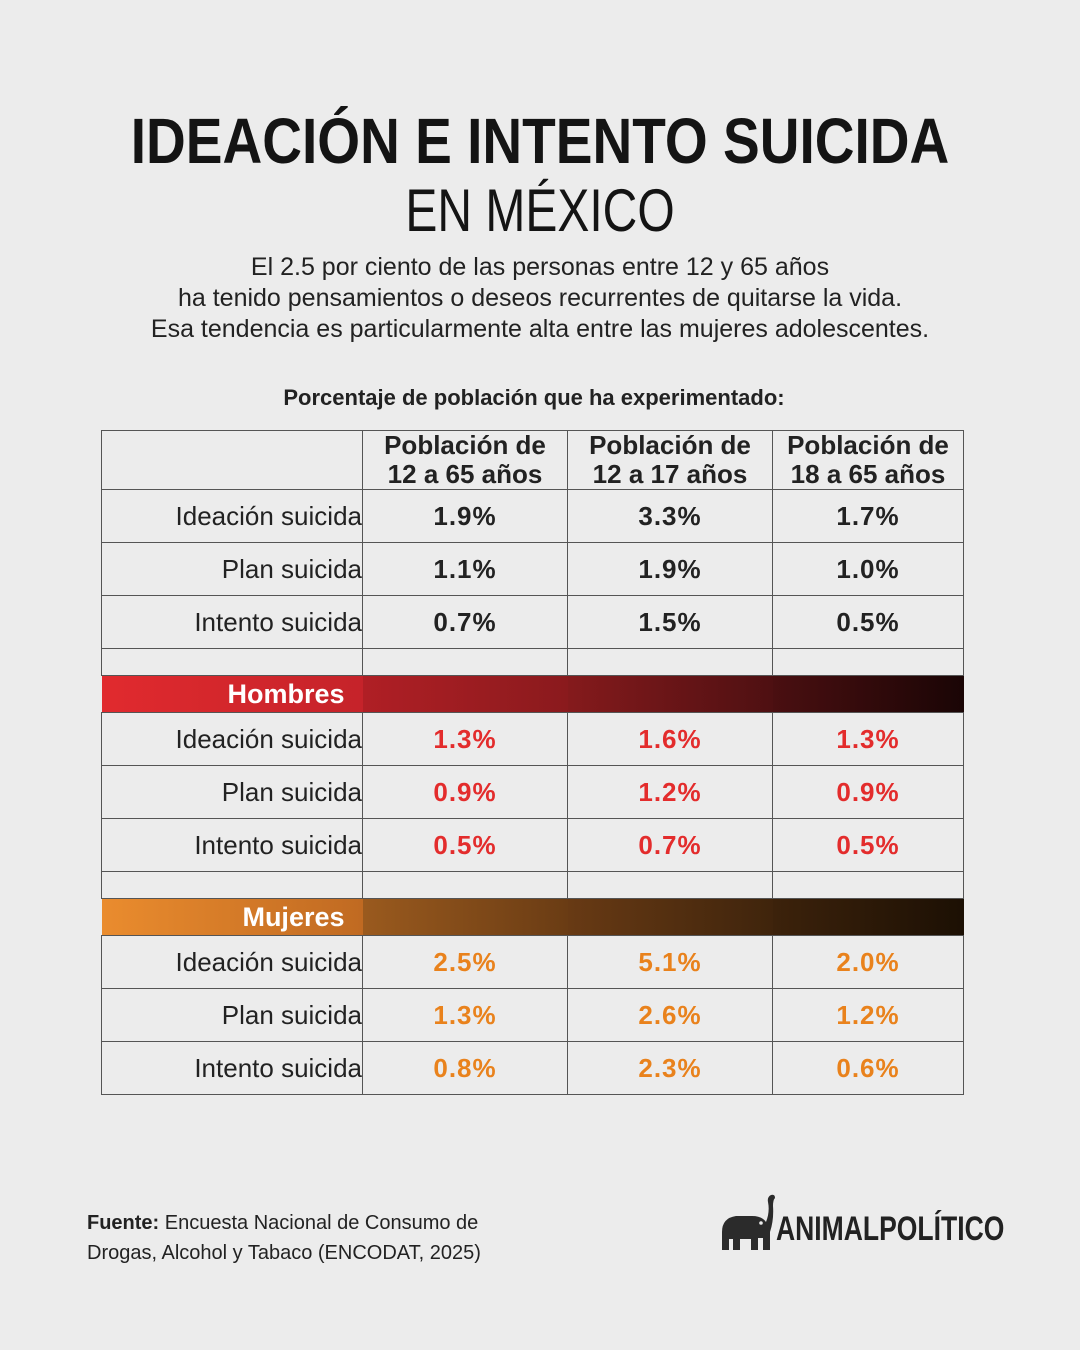 The height and width of the screenshot is (1350, 1080). I want to click on value-cell: 2.5%, so click(465, 962).